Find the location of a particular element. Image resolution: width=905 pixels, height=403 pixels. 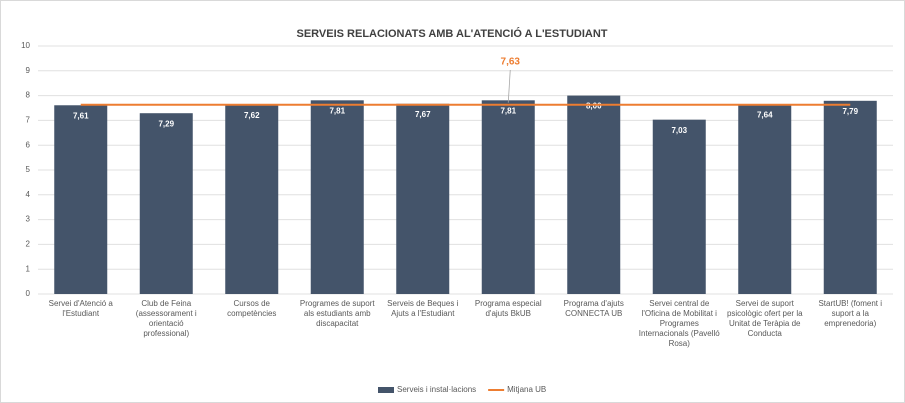

y-tick-label: 0 is located at coordinates (28, 293).